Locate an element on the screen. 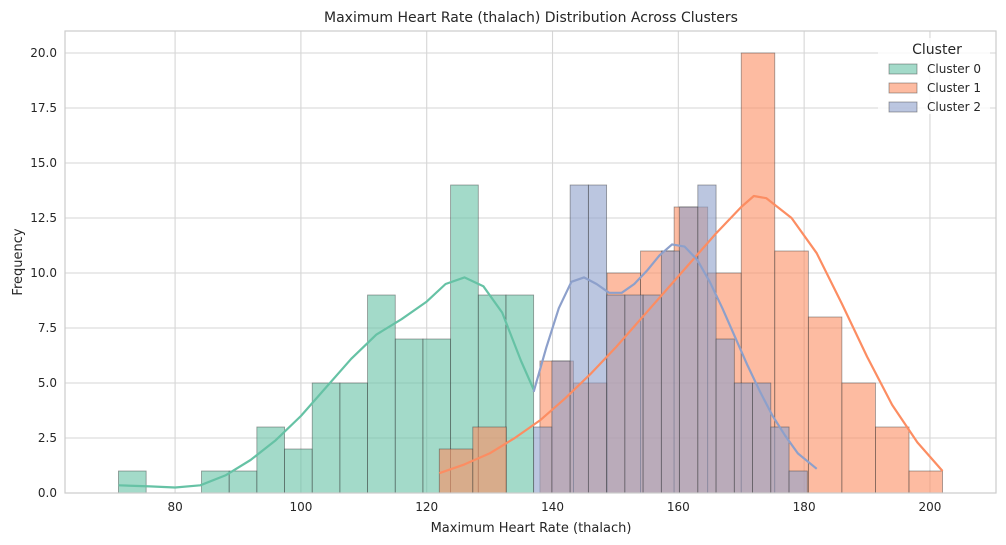  x-tick-label: 140 is located at coordinates (552, 507).